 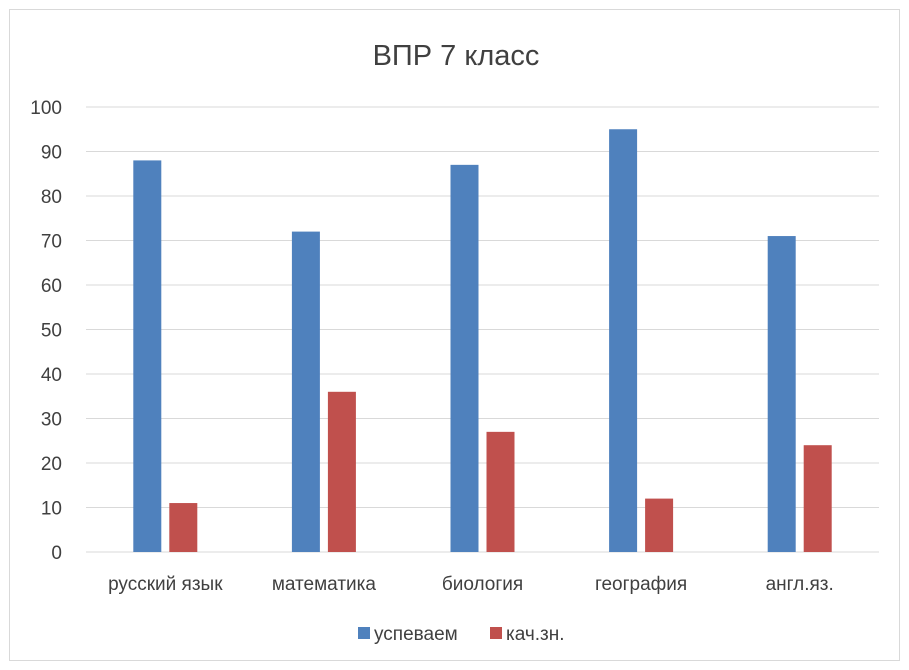 What do you see at coordinates (51, 197) in the screenshot?
I see `y-tick-label: 80` at bounding box center [51, 197].